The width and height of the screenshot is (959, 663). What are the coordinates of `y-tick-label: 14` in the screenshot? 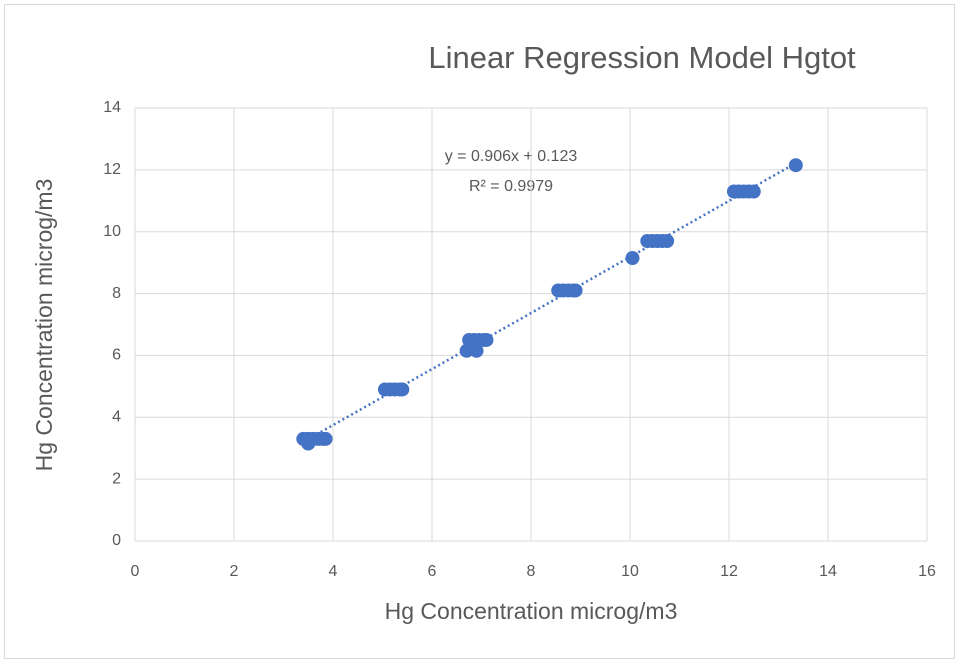 It's located at (112, 107).